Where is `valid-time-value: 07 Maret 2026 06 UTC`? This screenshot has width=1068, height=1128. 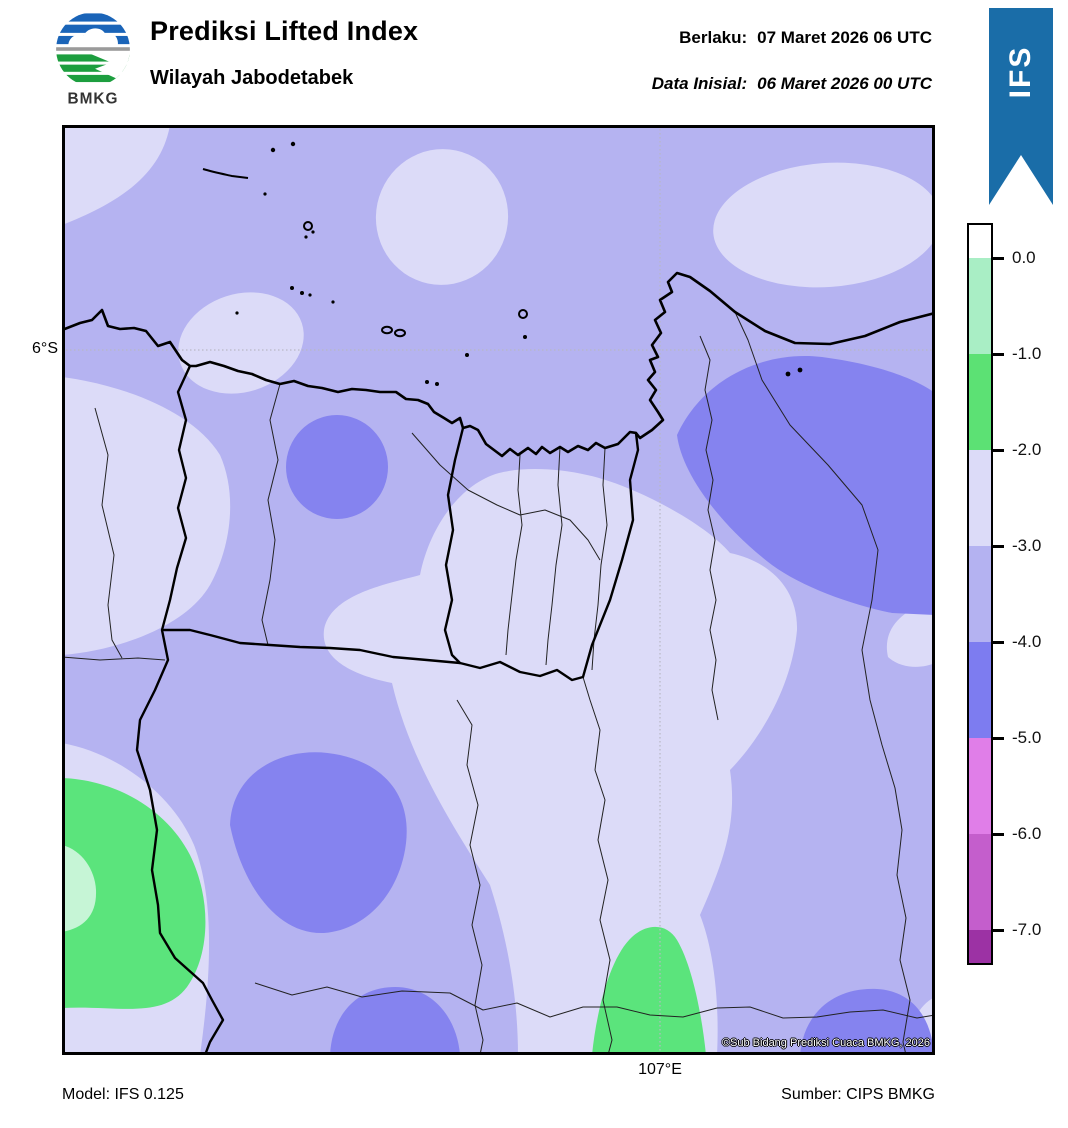 valid-time-value: 07 Maret 2026 06 UTC is located at coordinates (844, 37).